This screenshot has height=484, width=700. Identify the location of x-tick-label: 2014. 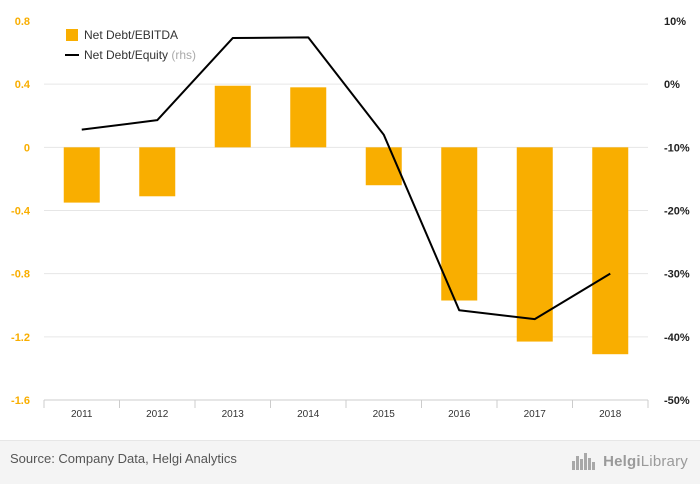
(308, 414).